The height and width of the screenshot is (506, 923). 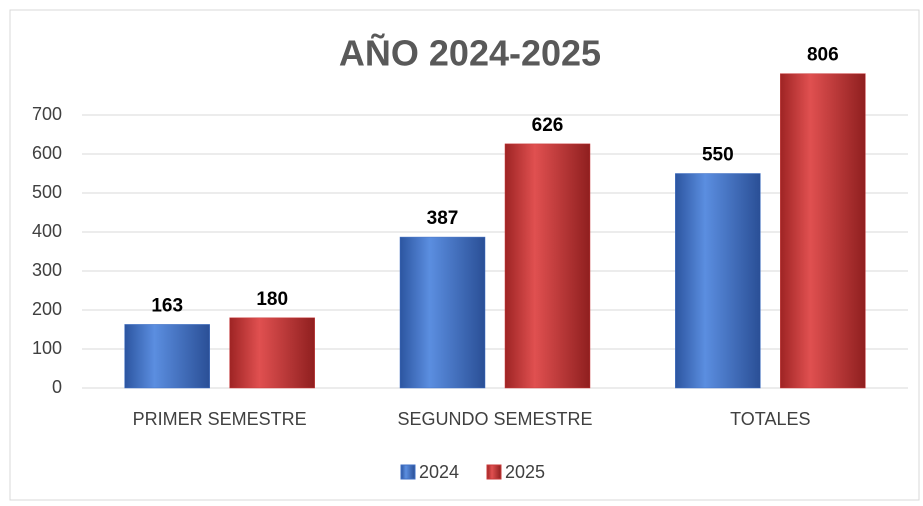 What do you see at coordinates (47, 153) in the screenshot?
I see `y-tick-label: 600` at bounding box center [47, 153].